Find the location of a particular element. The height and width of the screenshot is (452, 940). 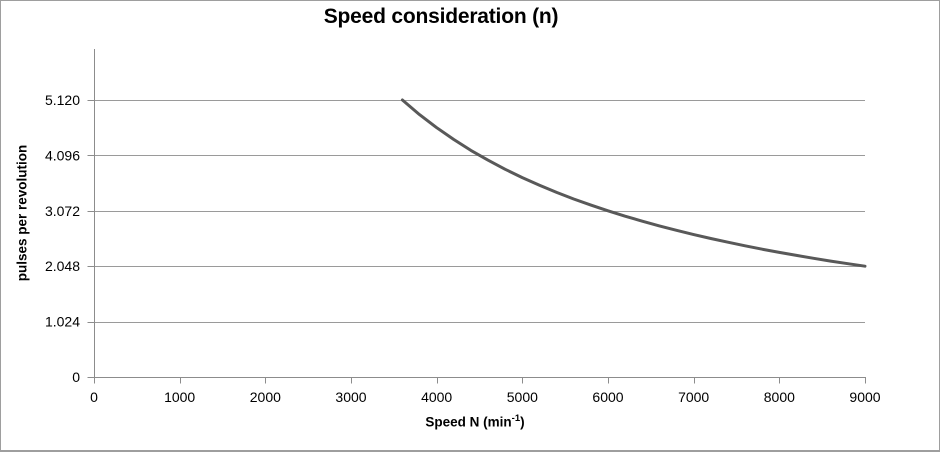

x-tick-label: 7000 is located at coordinates (693, 397).